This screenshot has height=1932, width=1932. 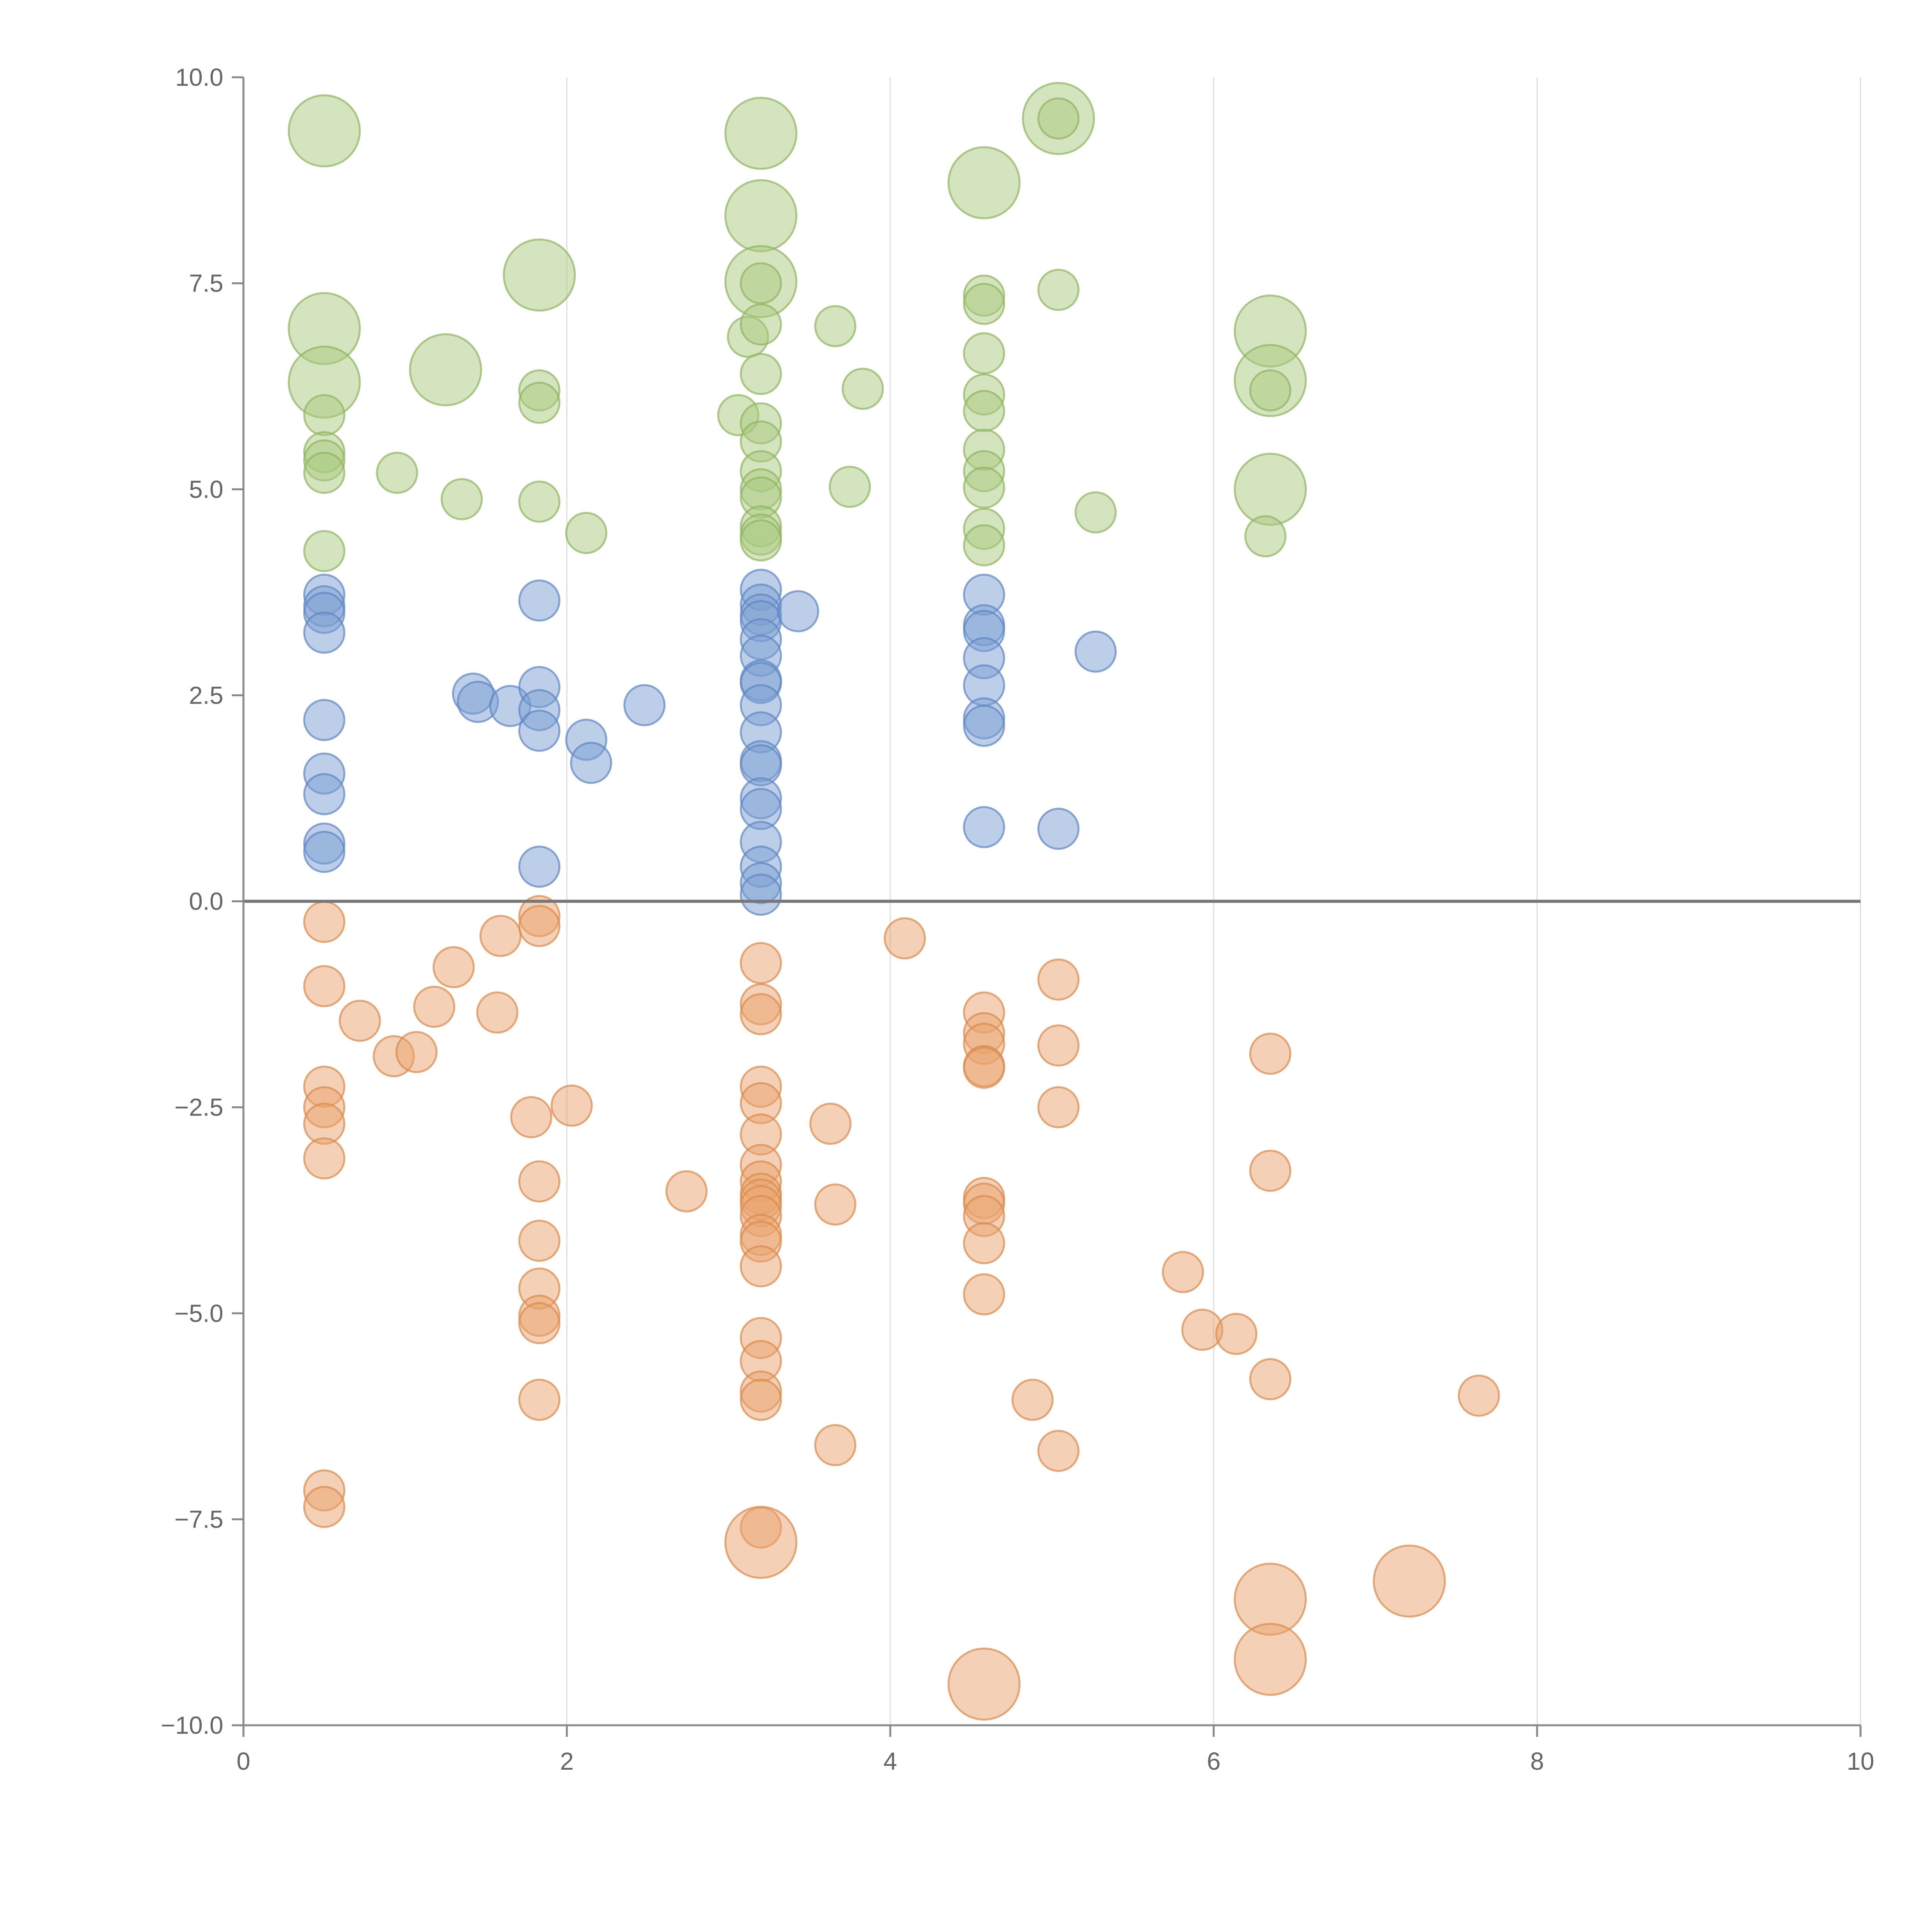 I want to click on y-tick-label-8: −10.0, so click(x=192, y=1725).